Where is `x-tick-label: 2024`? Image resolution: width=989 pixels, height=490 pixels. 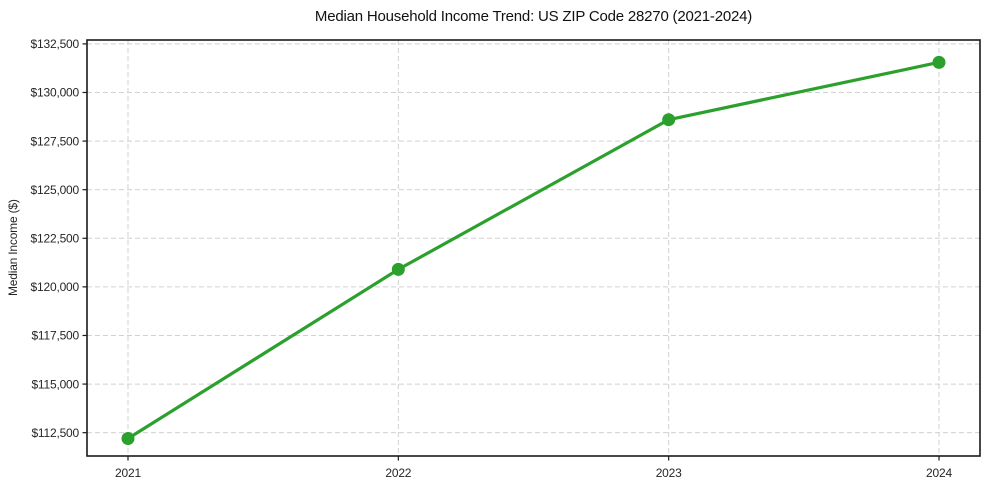 x-tick-label: 2024 is located at coordinates (939, 473).